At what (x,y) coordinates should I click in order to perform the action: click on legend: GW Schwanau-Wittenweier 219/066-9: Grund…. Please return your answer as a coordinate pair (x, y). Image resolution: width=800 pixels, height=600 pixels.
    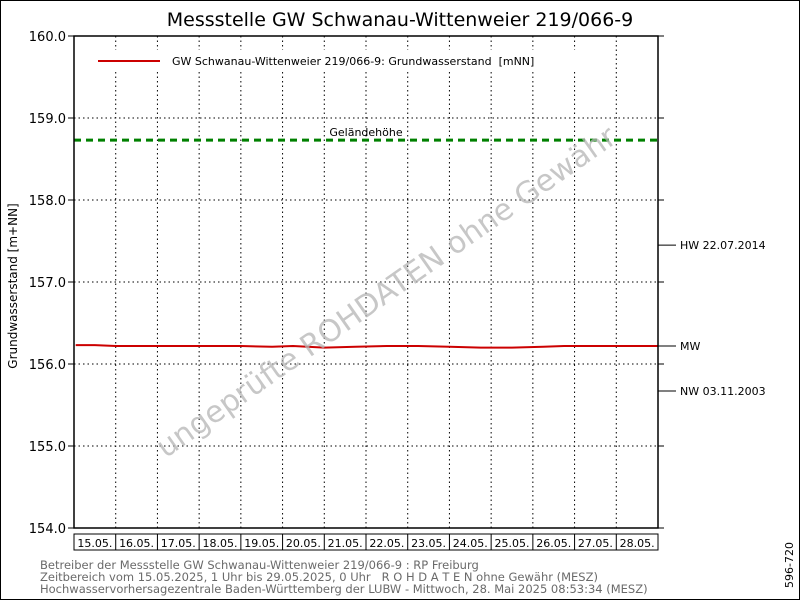
    Looking at the image, I should click on (335, 61).